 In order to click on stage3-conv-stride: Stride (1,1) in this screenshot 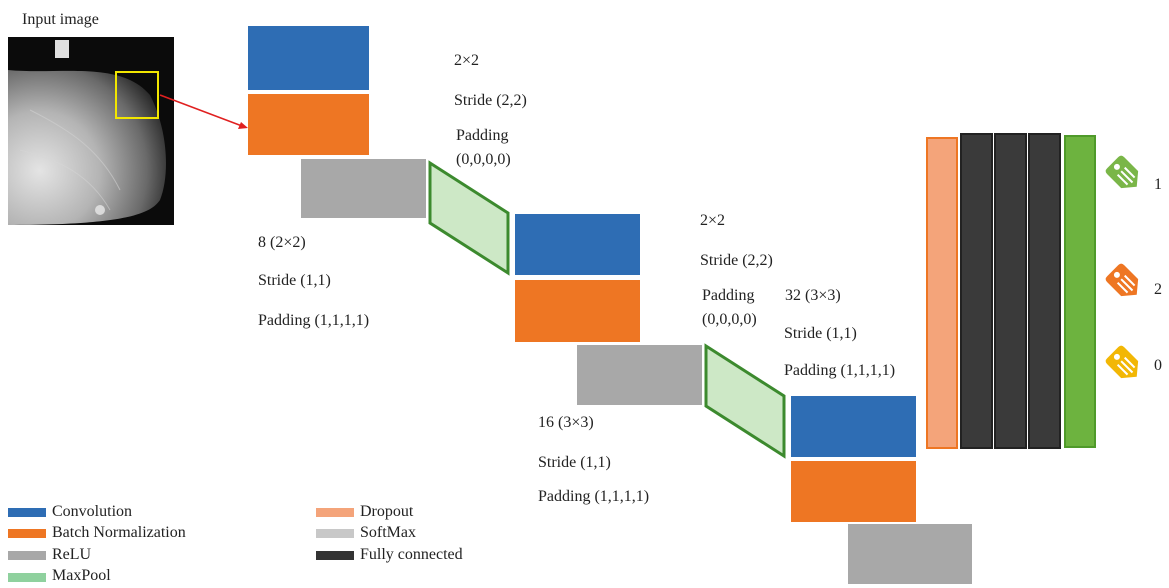, I will do `click(820, 333)`.